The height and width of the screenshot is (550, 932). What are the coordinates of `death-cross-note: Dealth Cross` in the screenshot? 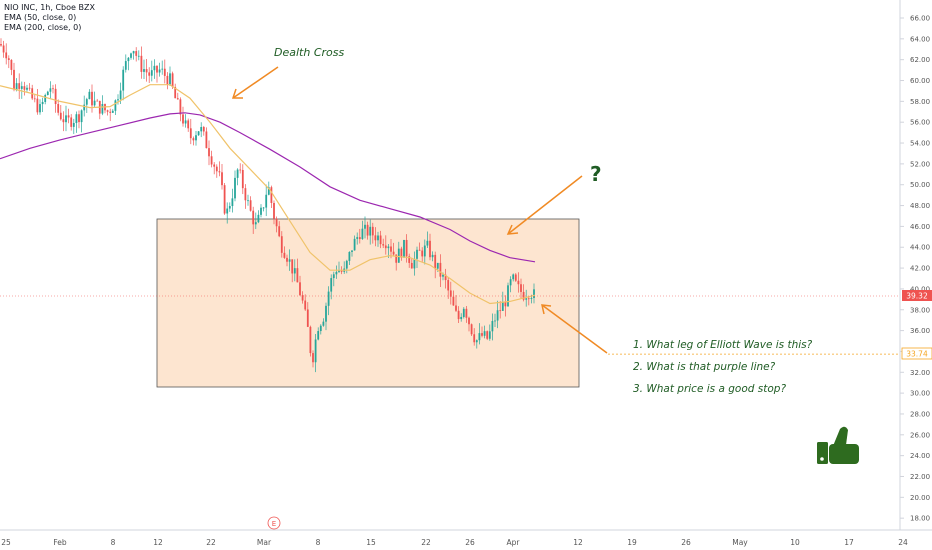 It's located at (309, 52).